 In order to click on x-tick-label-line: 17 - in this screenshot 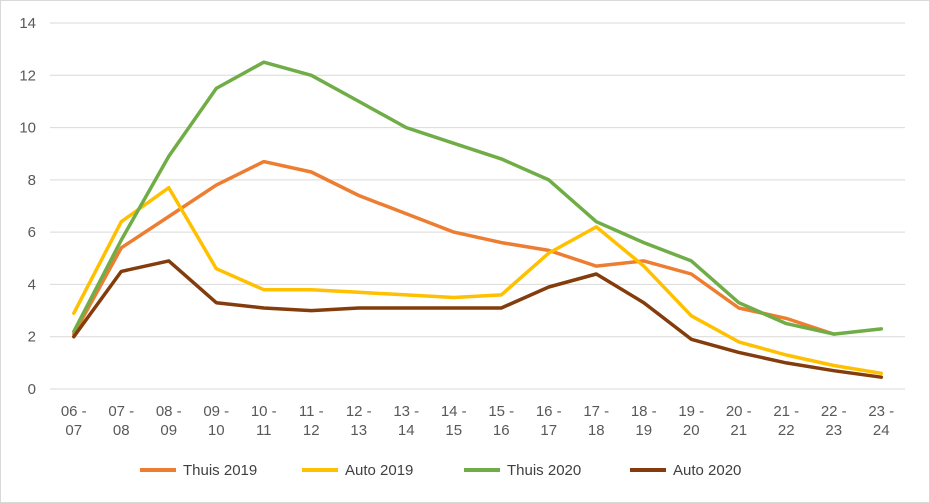, I will do `click(596, 411)`.